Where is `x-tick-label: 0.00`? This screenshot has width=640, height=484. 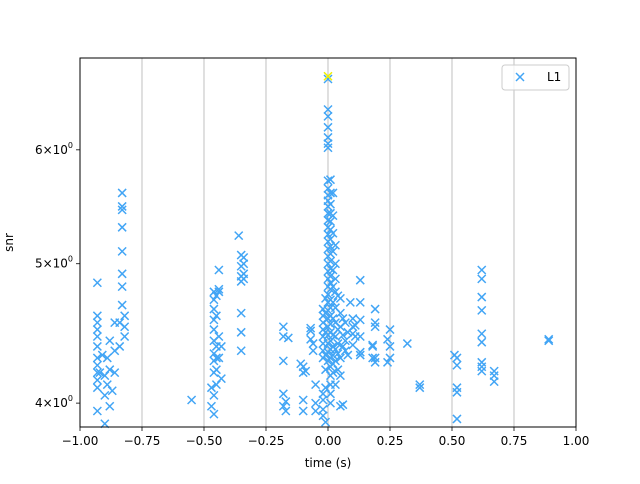 x-tick-label: 0.00 is located at coordinates (328, 441).